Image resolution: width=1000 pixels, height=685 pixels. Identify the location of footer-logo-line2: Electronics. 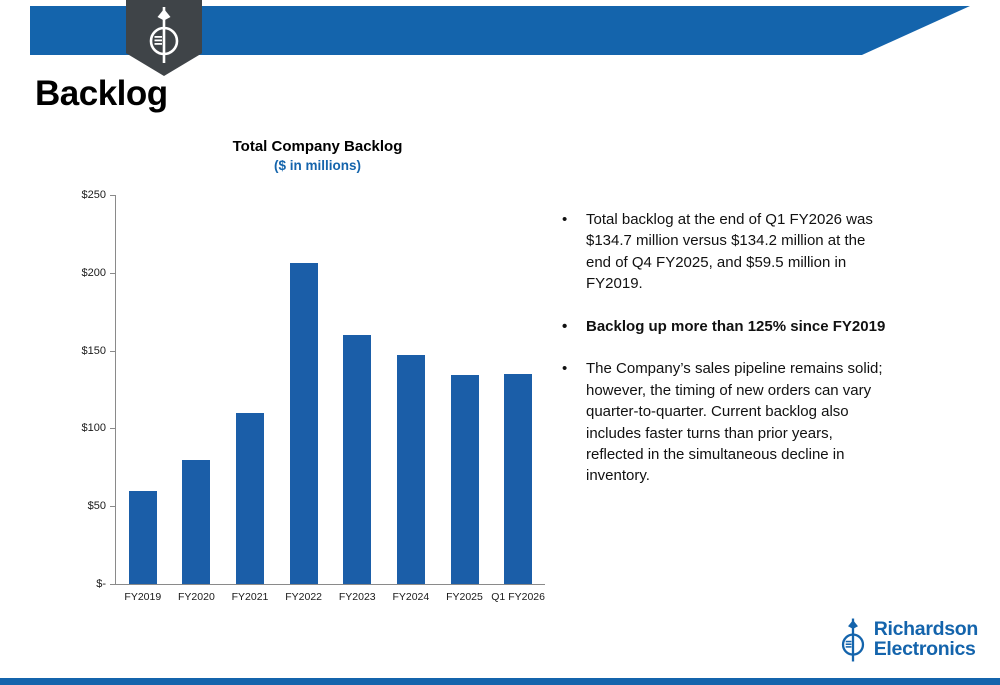
(924, 649).